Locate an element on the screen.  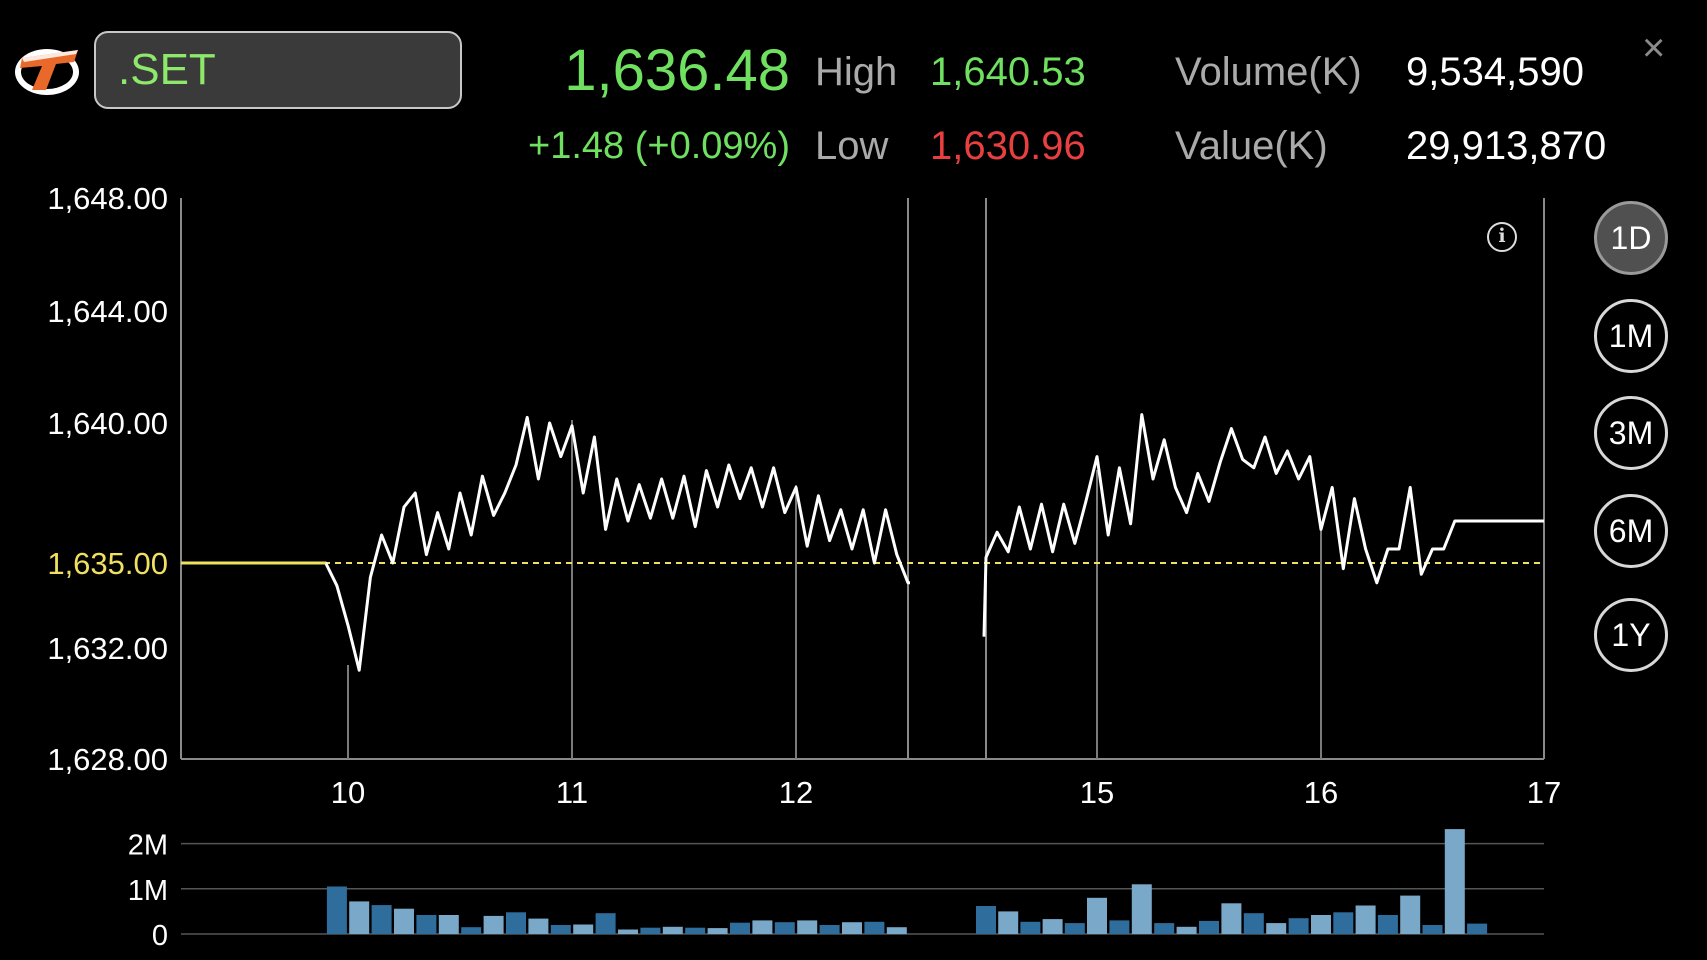
volume-value: 9,534,590 is located at coordinates (1495, 72).